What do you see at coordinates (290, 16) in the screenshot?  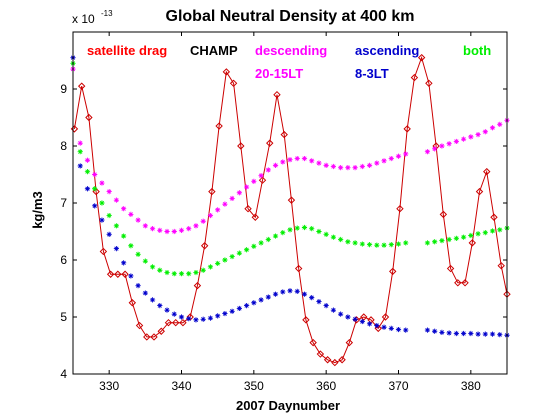 I see `chart-title: Global Neutral Density at 400 km` at bounding box center [290, 16].